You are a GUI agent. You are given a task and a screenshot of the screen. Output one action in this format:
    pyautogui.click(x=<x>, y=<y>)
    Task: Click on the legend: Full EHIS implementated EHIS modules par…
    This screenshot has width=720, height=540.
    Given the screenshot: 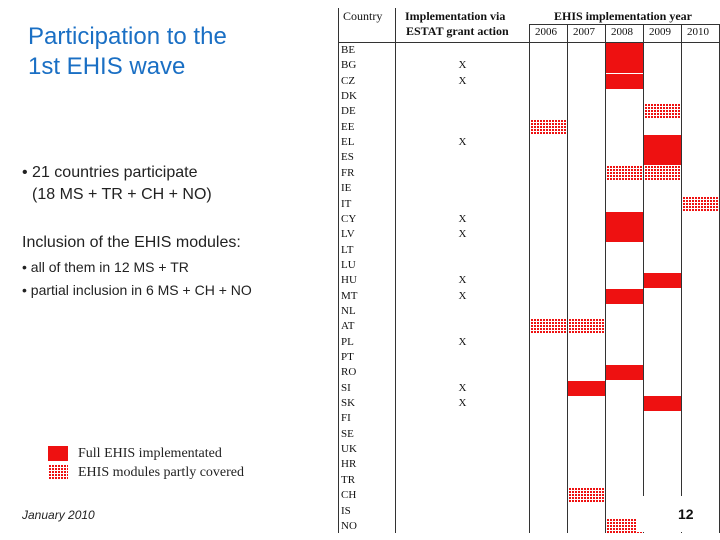 What is the action you would take?
    pyautogui.click(x=146, y=463)
    